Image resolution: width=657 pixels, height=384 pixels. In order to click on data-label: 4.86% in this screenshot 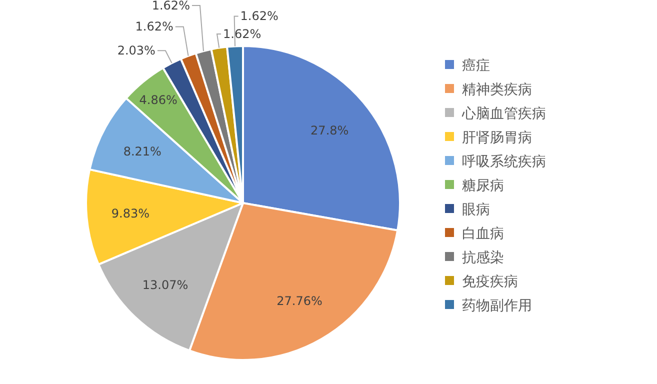, I will do `click(158, 99)`.